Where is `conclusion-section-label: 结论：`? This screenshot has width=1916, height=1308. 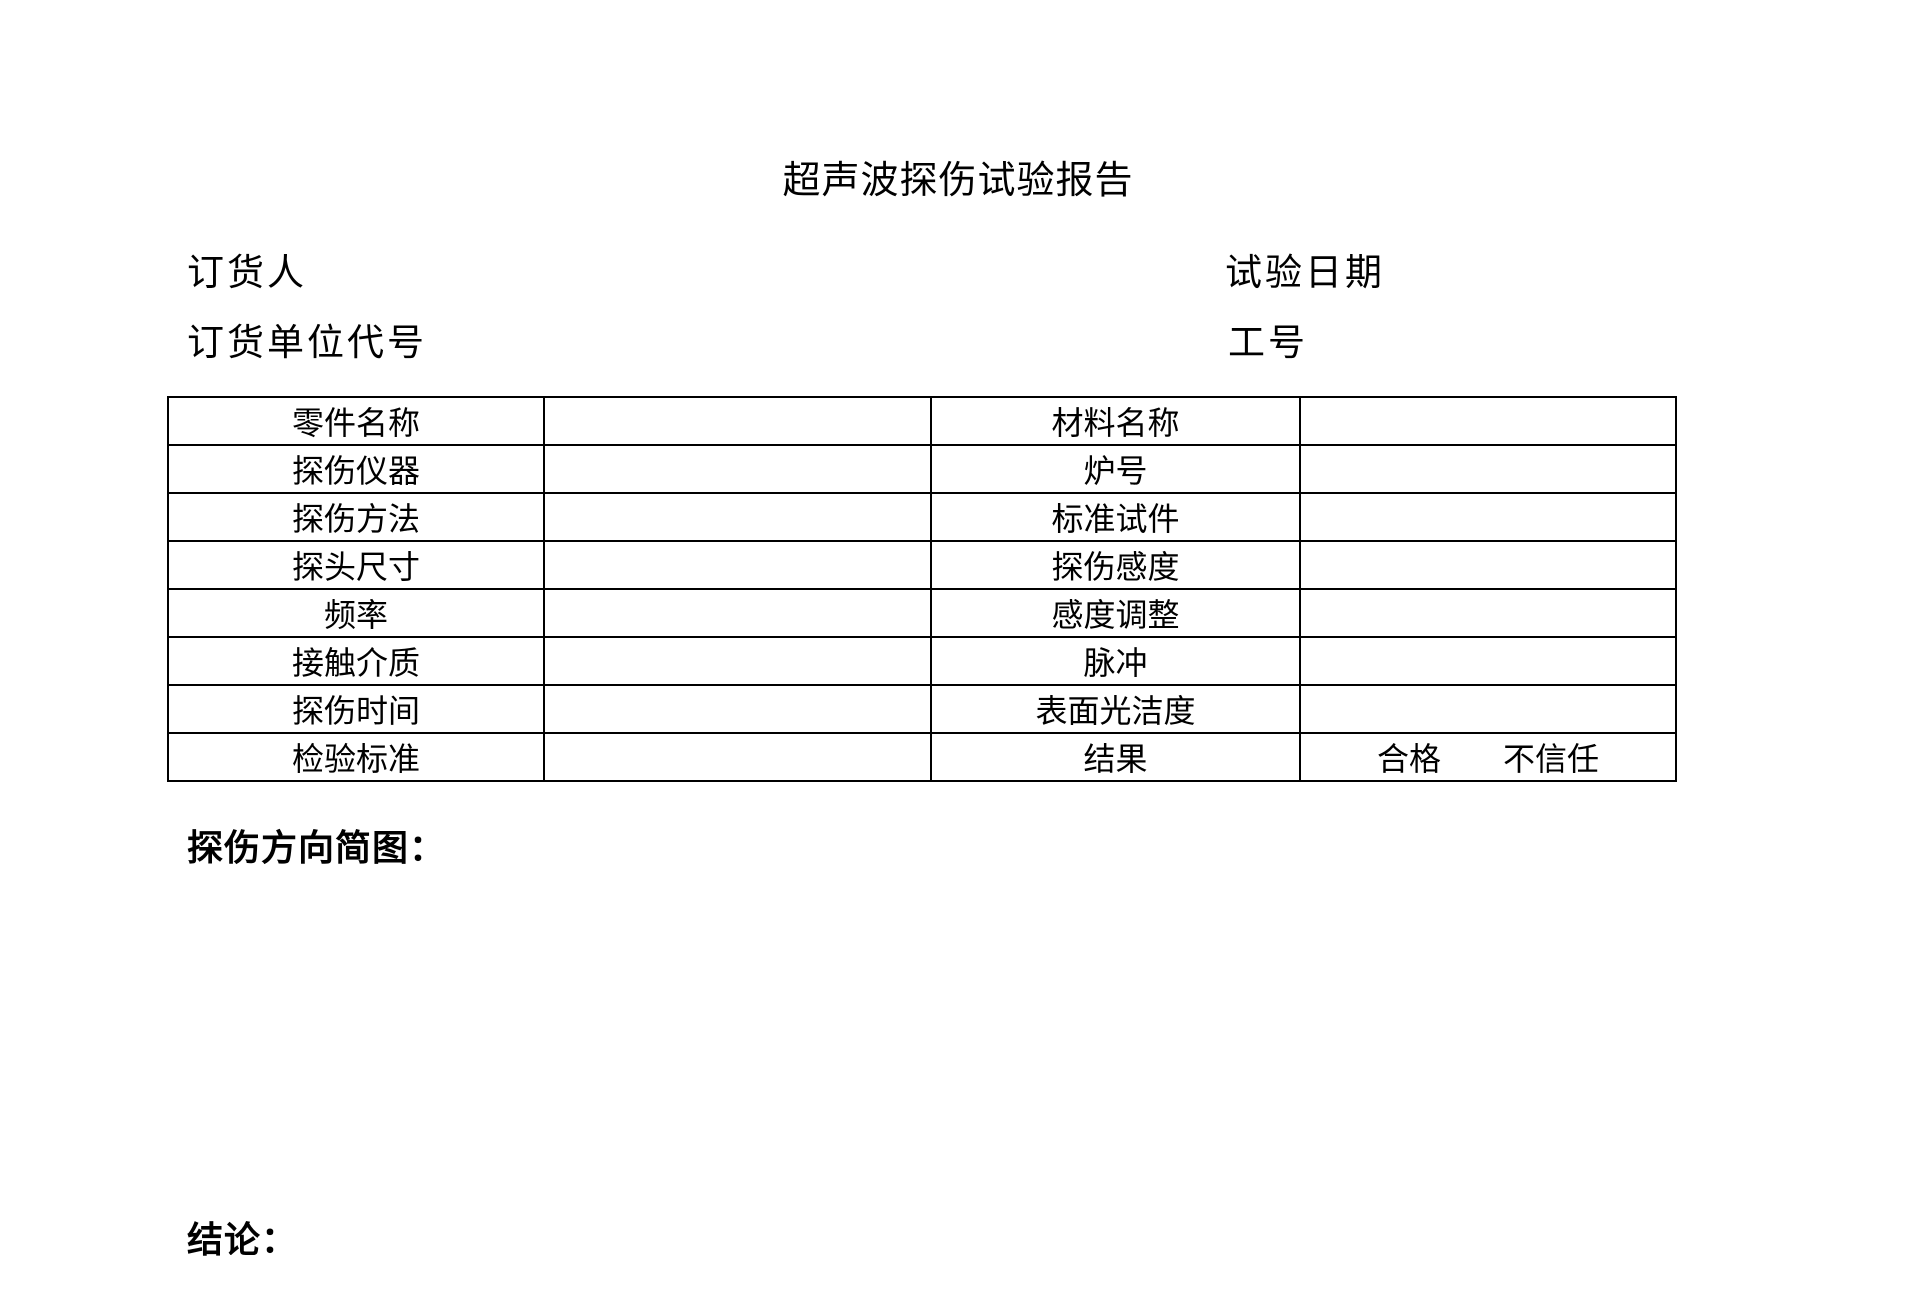 conclusion-section-label: 结论： is located at coordinates (243, 1240).